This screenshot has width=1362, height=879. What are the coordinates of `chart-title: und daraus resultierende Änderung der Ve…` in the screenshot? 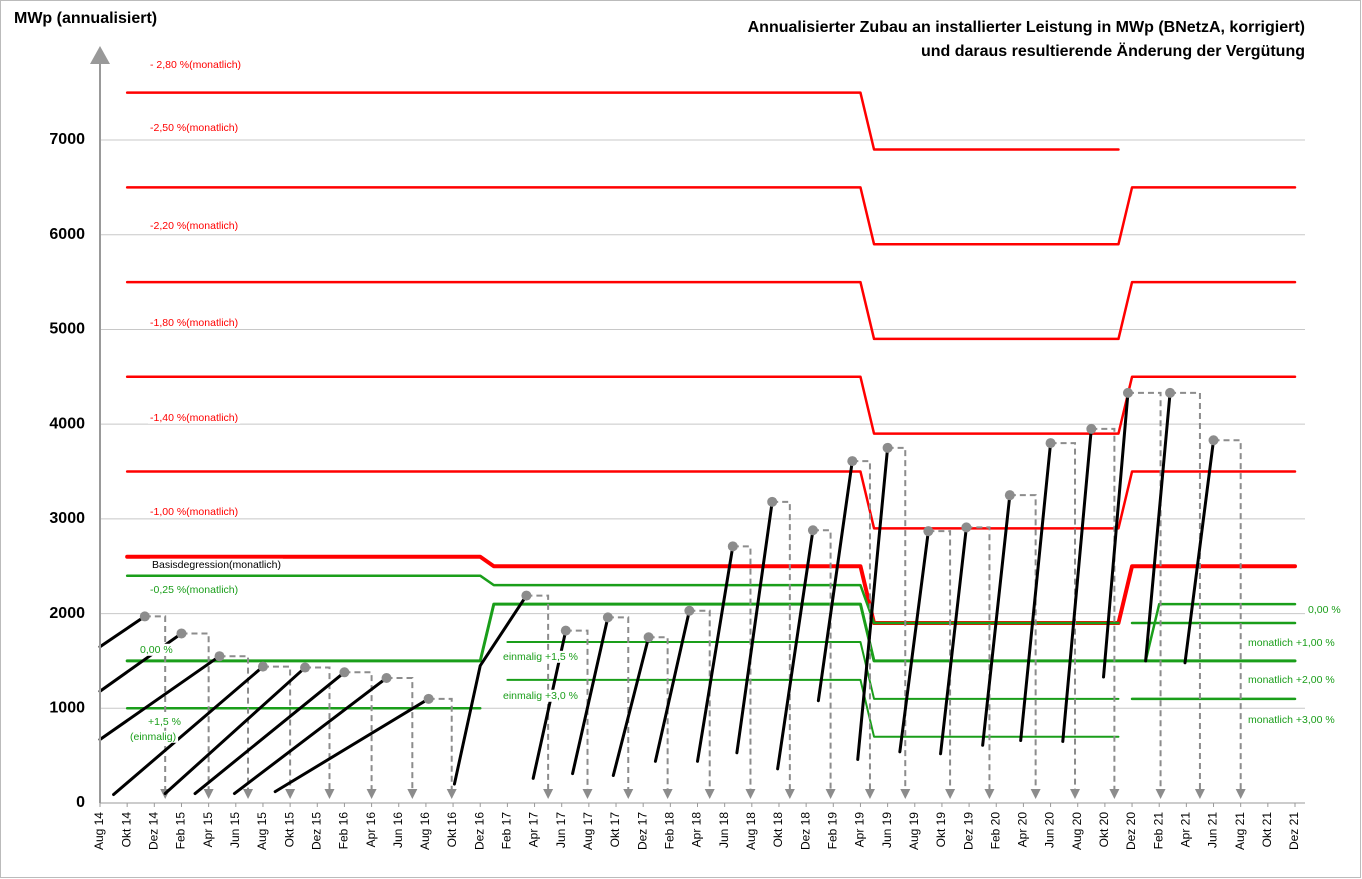 It's located at (1113, 51).